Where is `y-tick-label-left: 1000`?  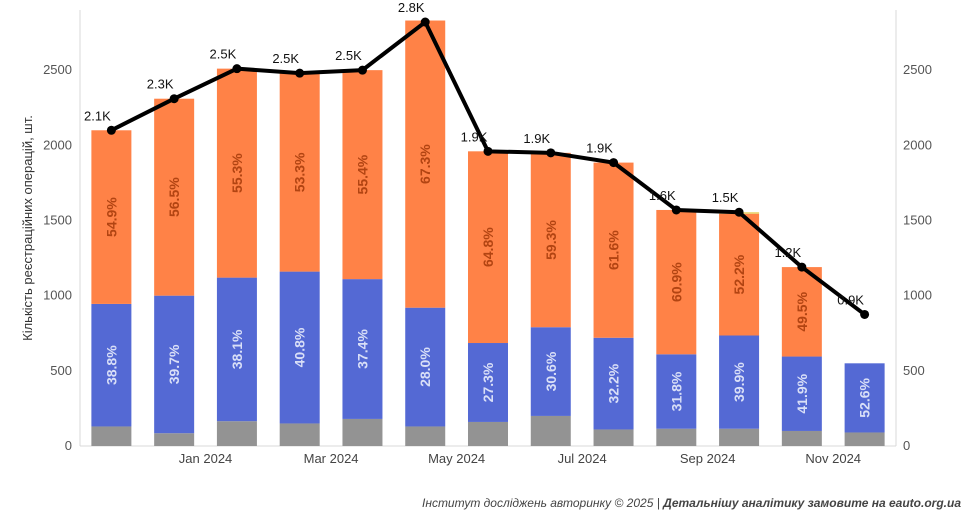
y-tick-label-left: 1000 is located at coordinates (57, 295).